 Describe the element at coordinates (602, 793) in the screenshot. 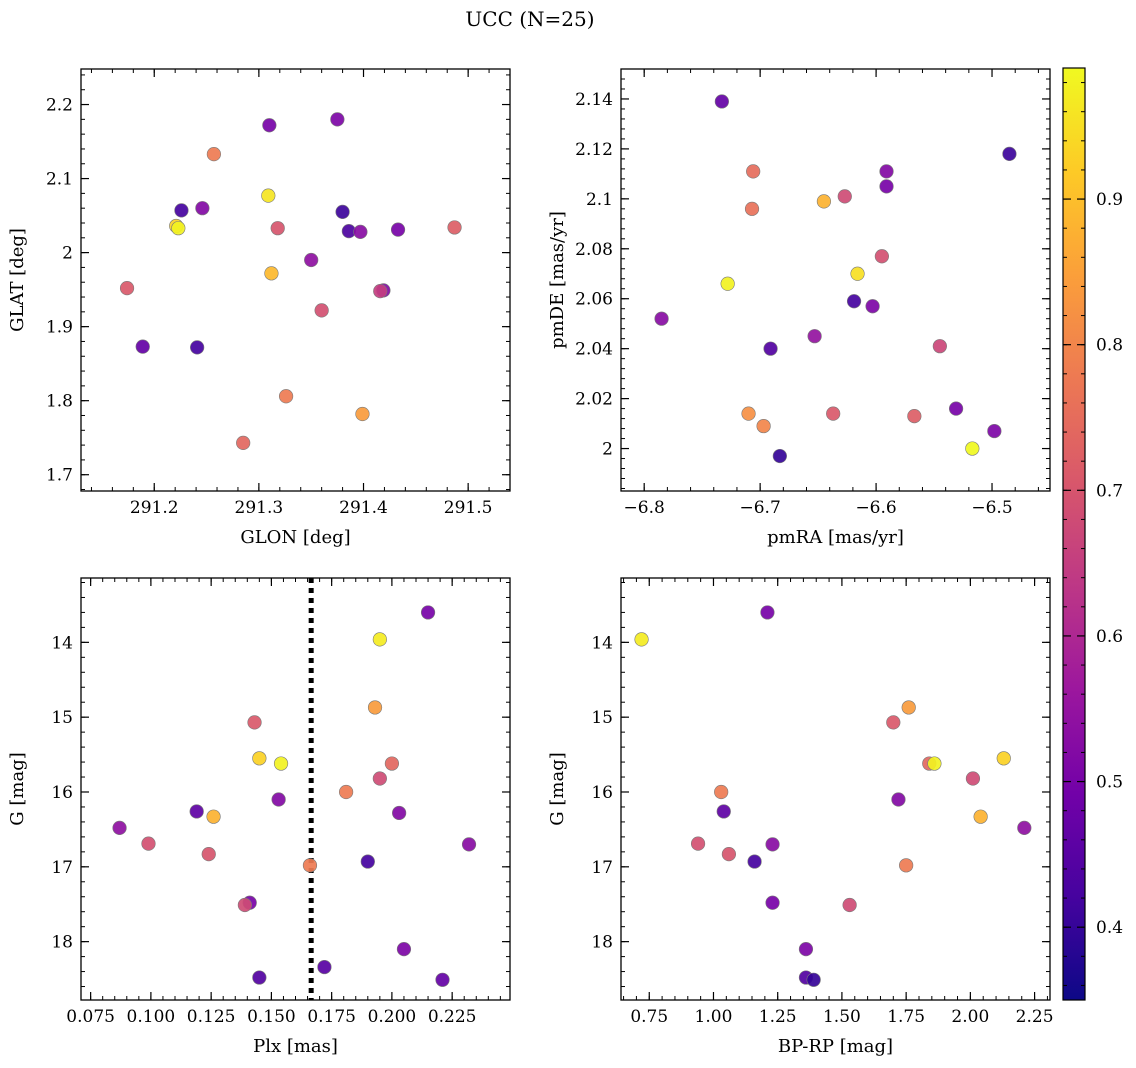

I see `y-tick-label: 16` at that location.